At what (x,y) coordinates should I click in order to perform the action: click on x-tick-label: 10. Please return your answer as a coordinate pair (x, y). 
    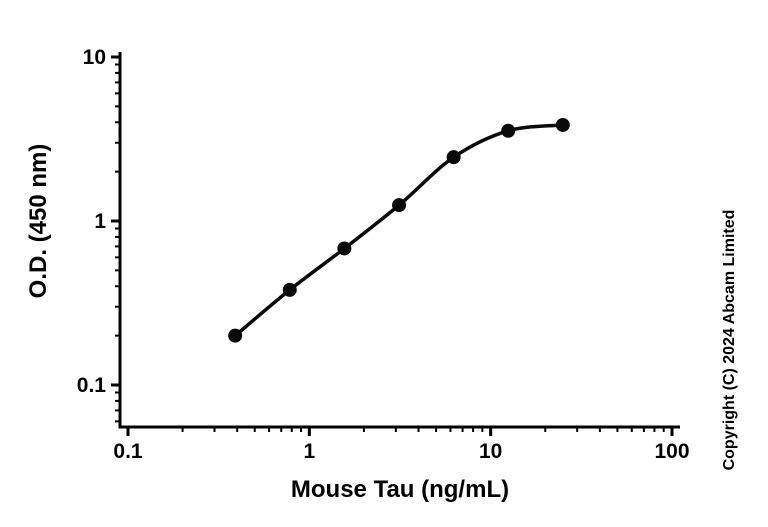
    Looking at the image, I should click on (490, 451).